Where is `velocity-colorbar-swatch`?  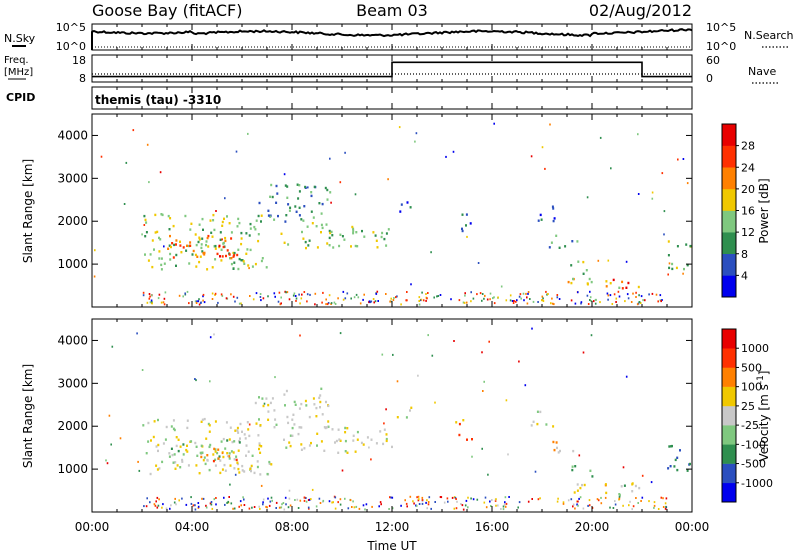
velocity-colorbar-swatch is located at coordinates (729, 435).